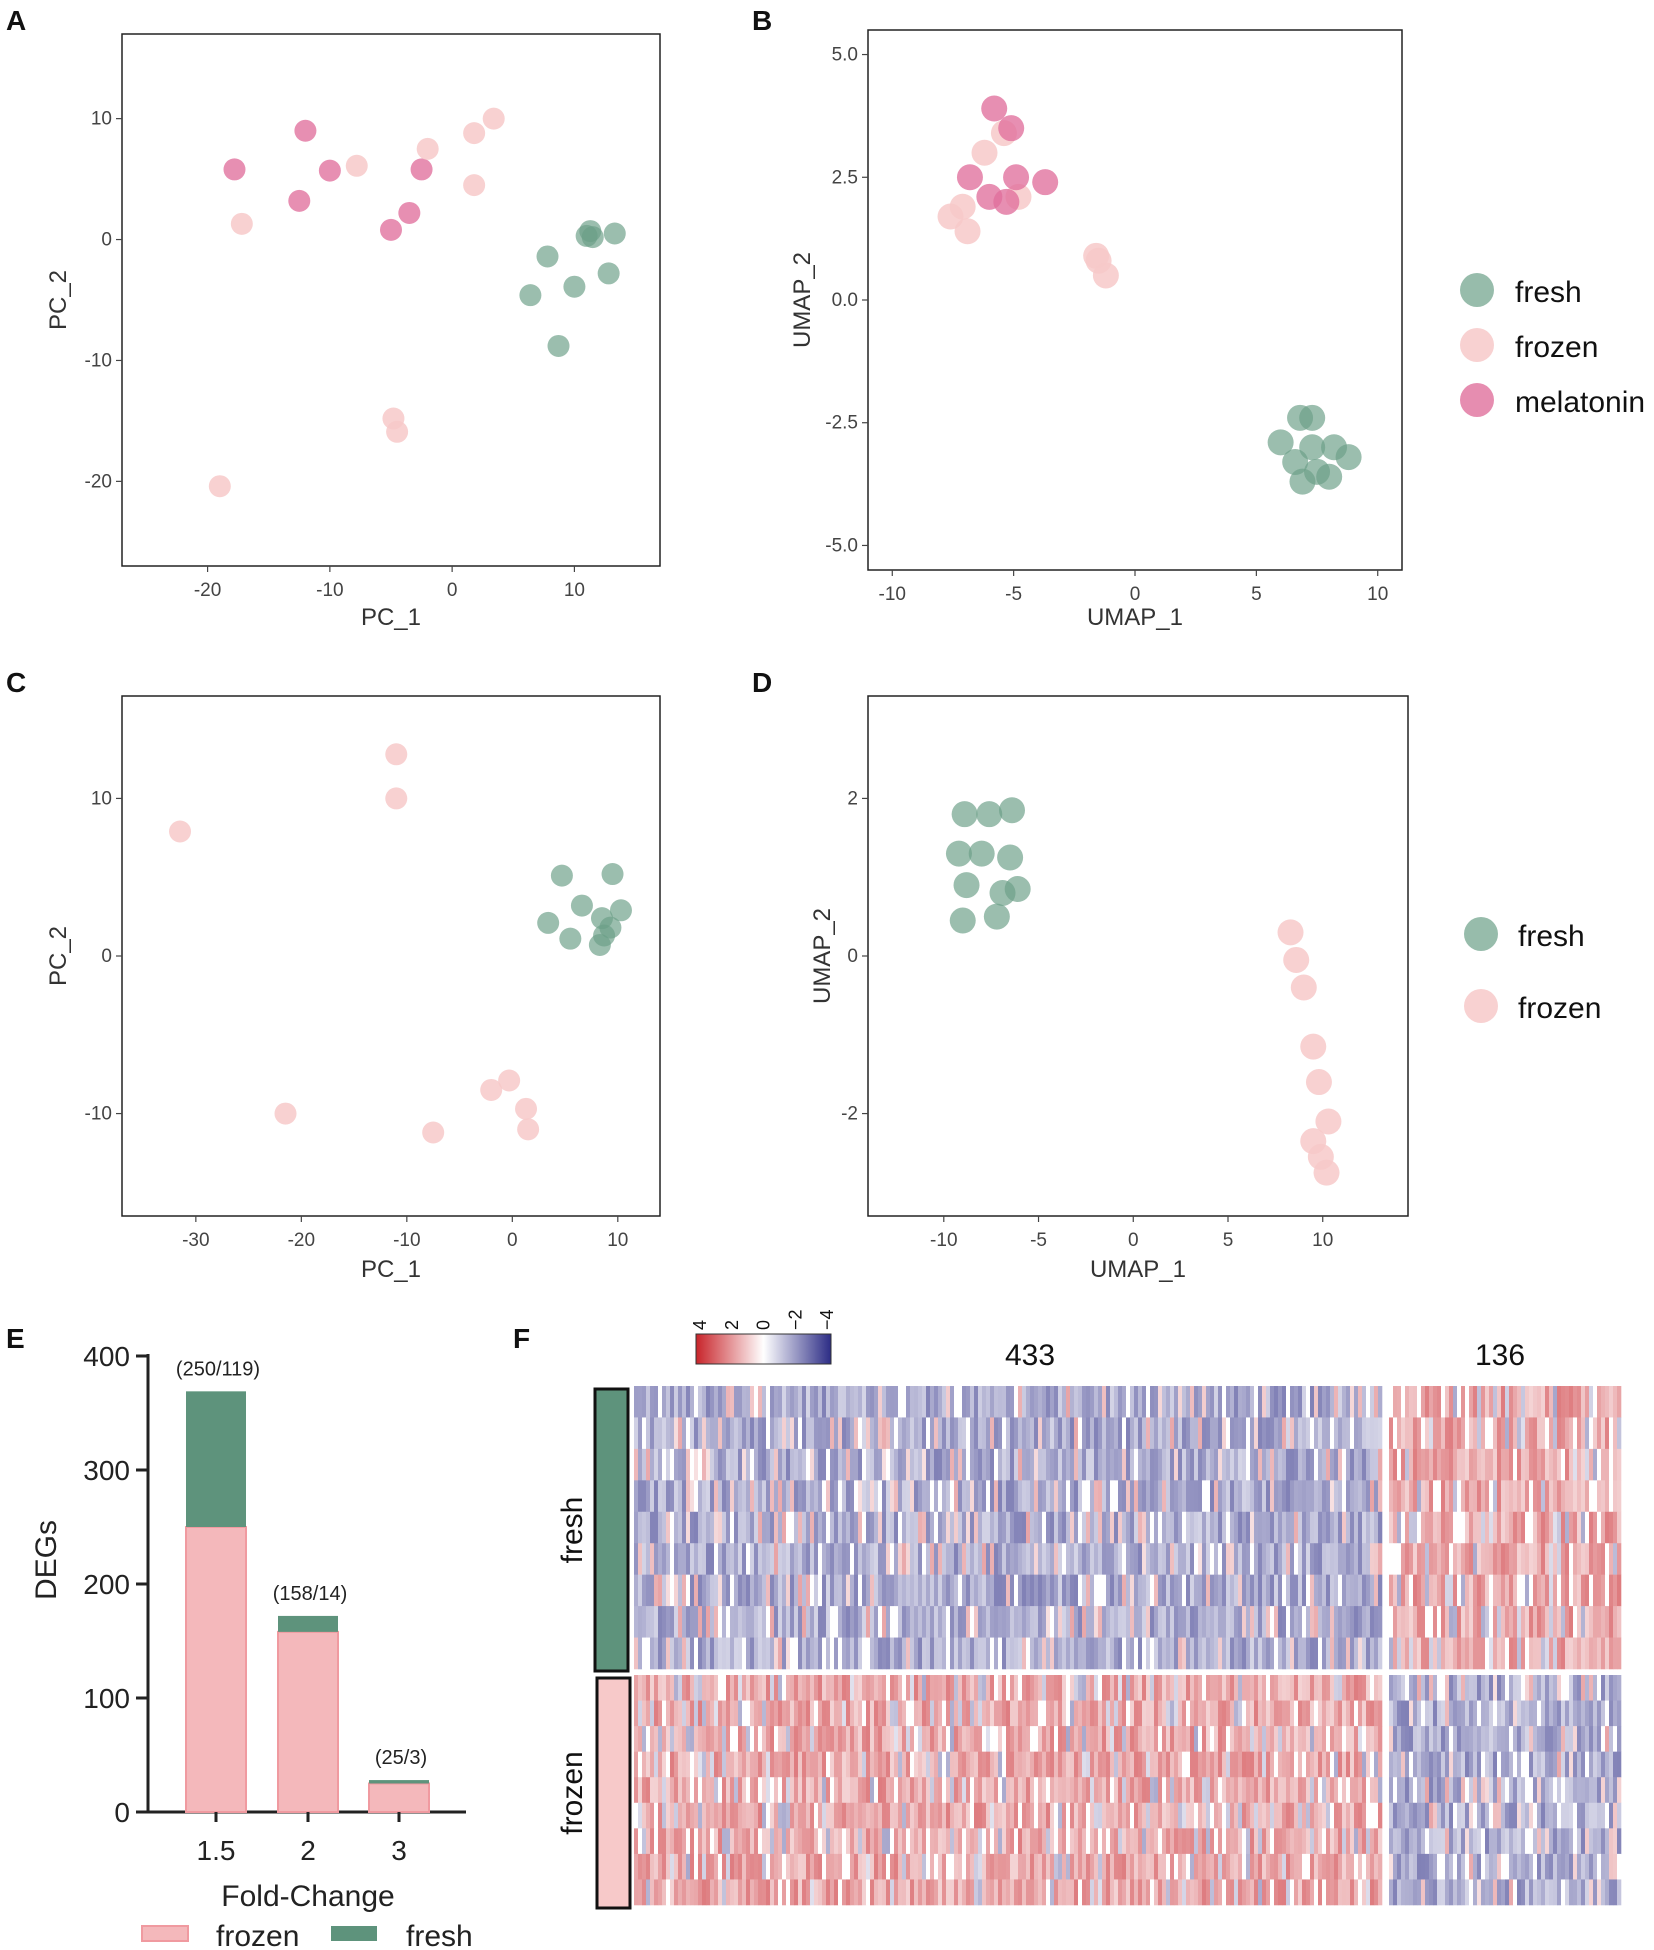  I want to click on panel-c-points, so click(400, 943).